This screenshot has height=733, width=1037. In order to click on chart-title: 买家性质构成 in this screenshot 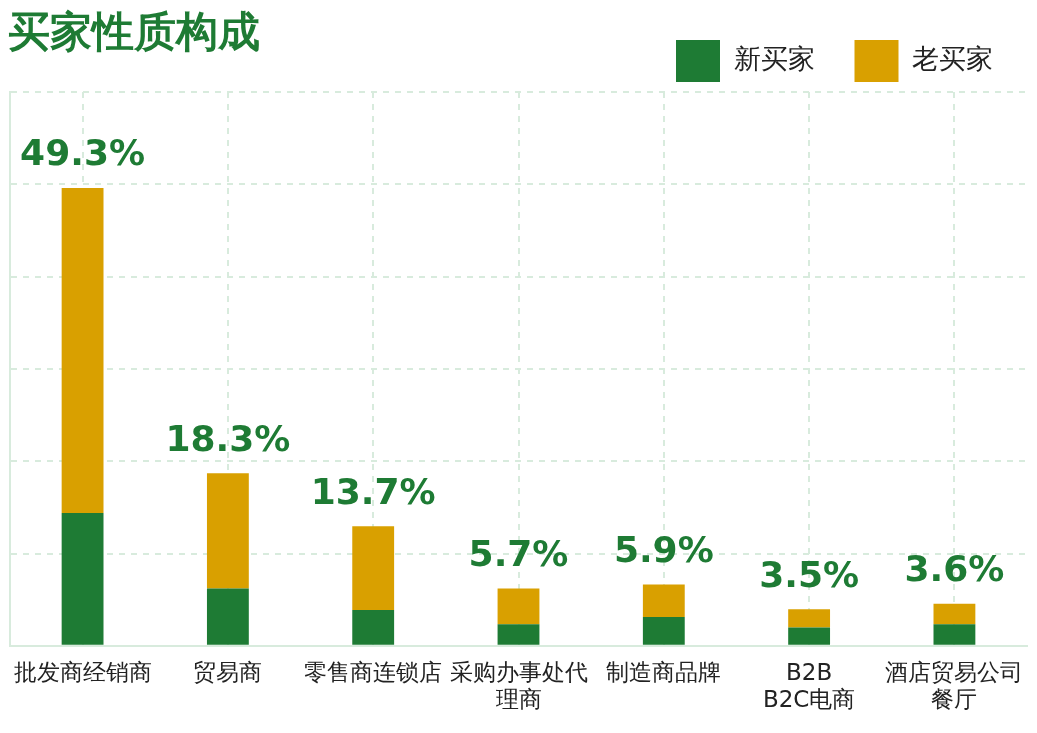, I will do `click(134, 32)`.